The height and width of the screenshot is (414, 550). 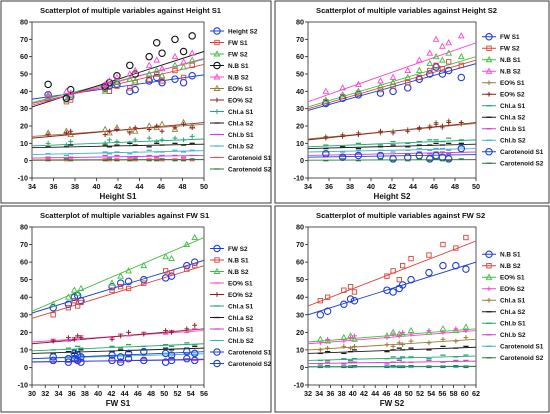 What do you see at coordinates (522, 164) in the screenshot?
I see `legend-label: Carotenoid S2` at bounding box center [522, 164].